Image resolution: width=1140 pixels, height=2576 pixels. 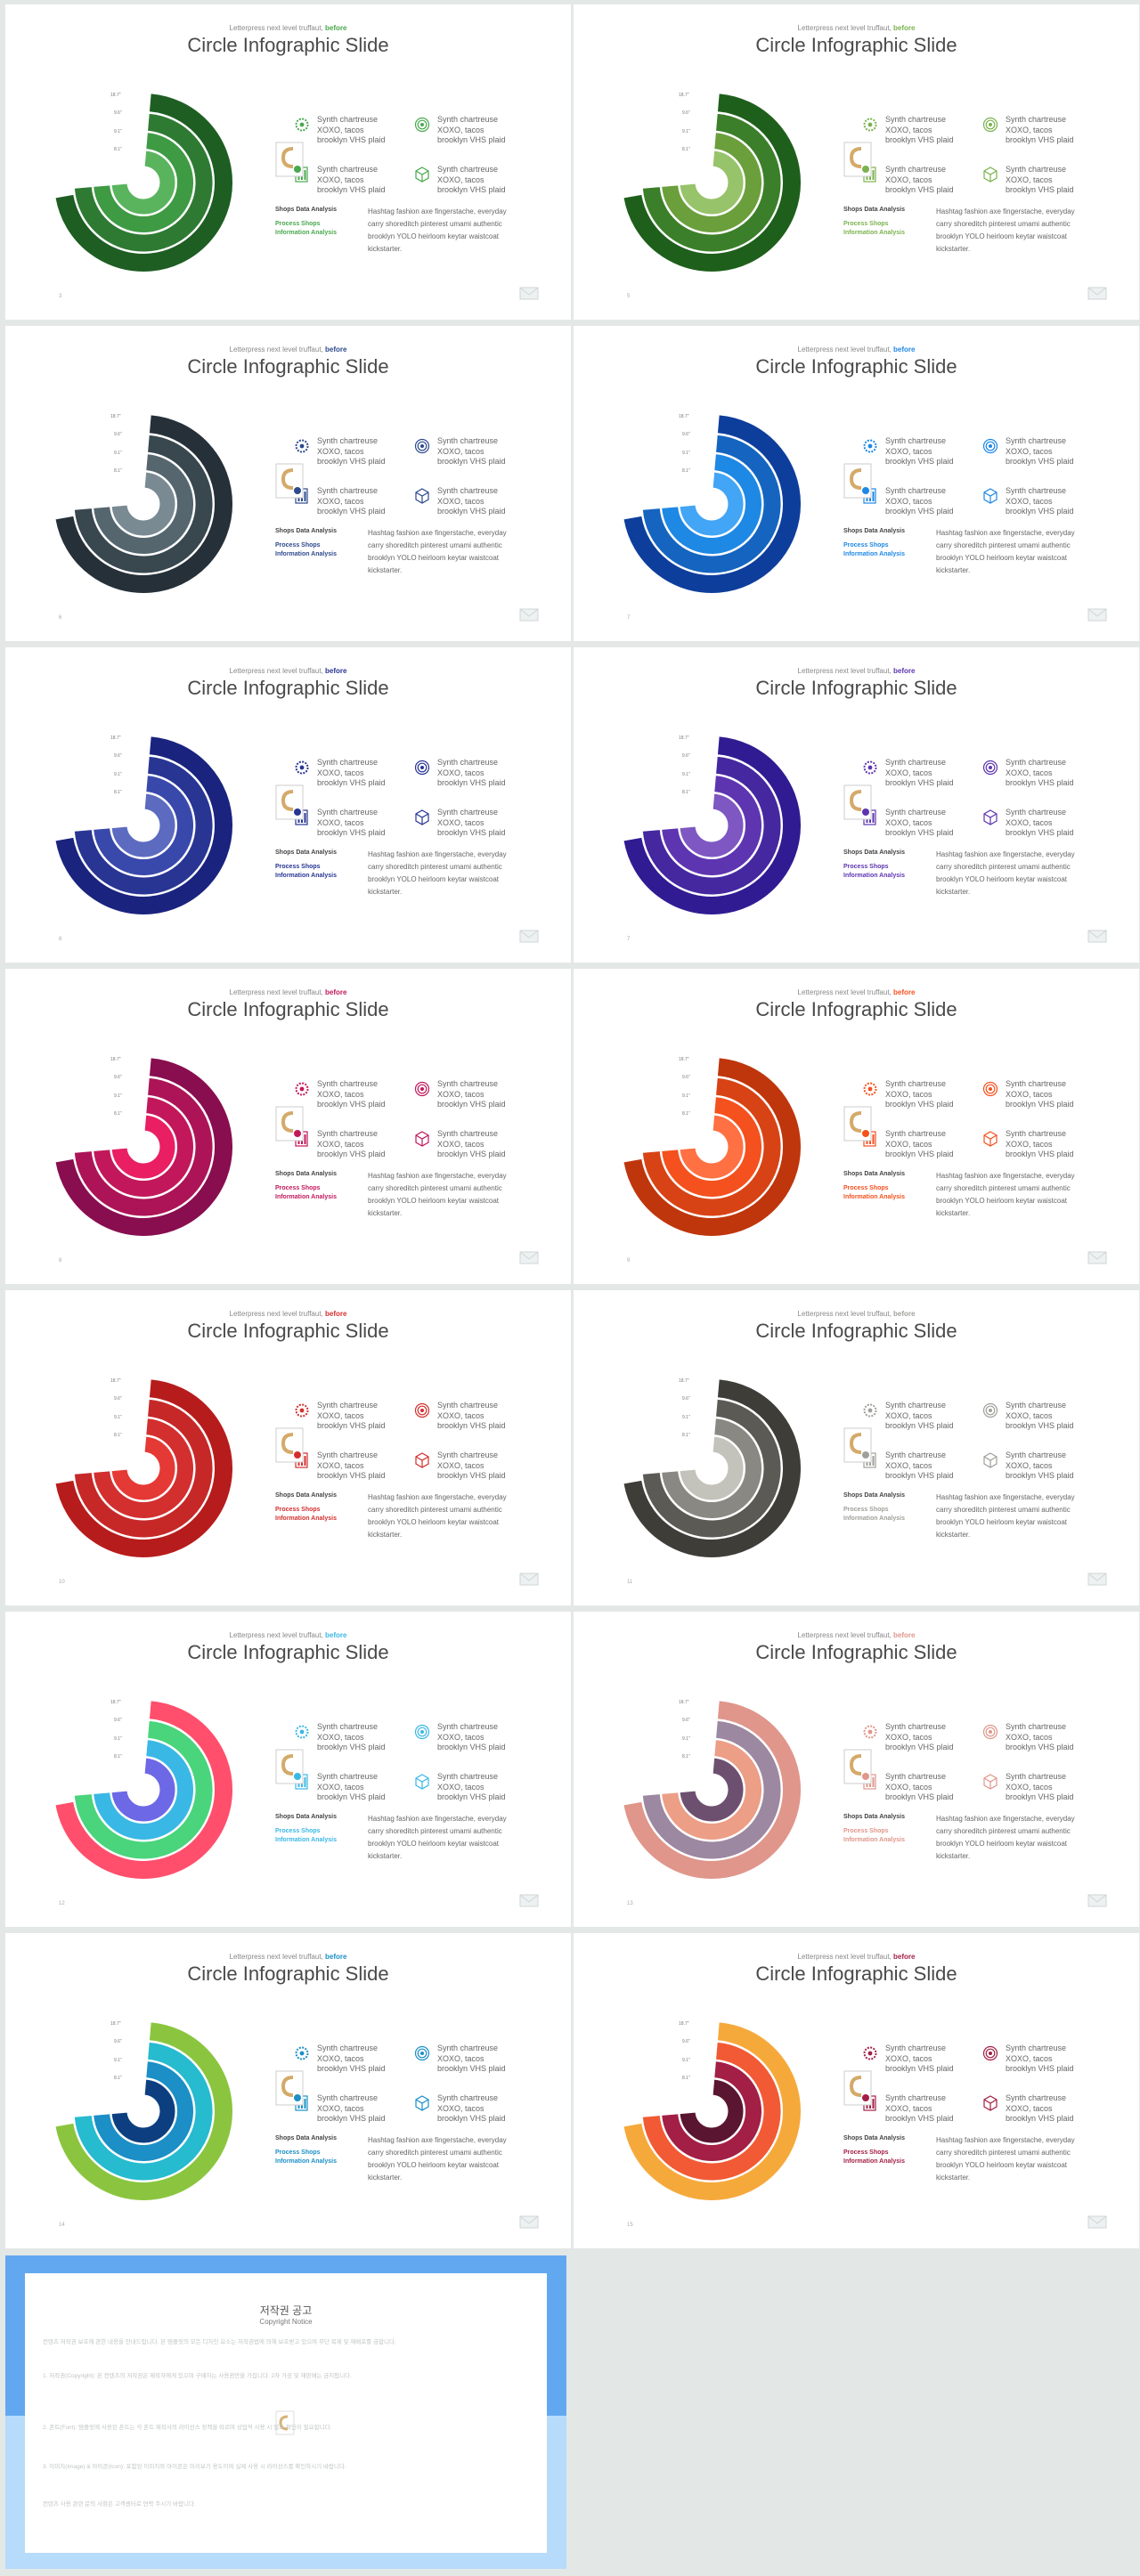 I want to click on page-number: 10, so click(x=62, y=1582).